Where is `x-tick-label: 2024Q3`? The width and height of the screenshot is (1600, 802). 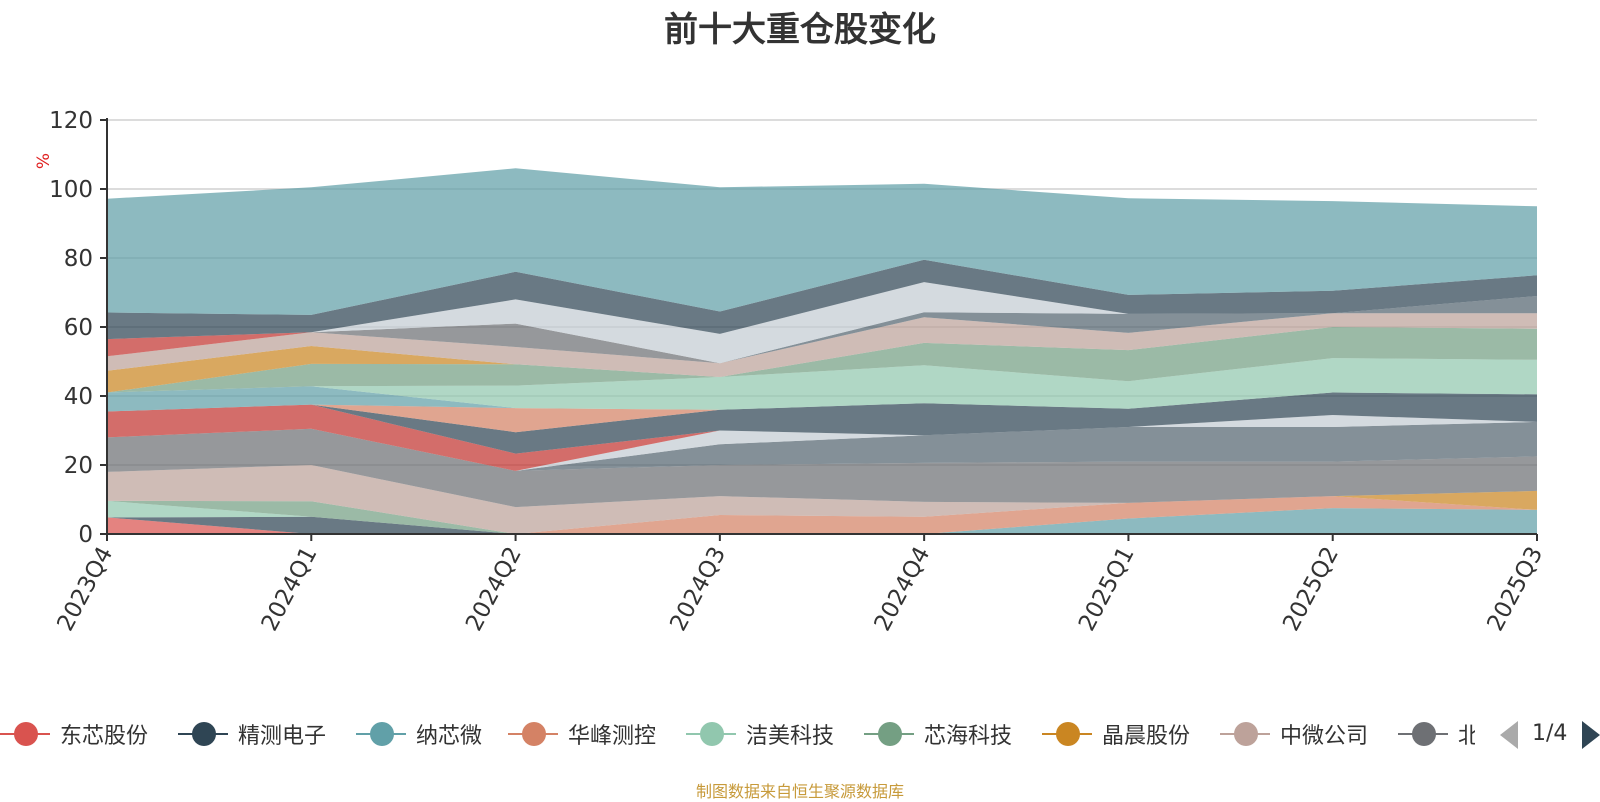
x-tick-label: 2024Q3 is located at coordinates (698, 589).